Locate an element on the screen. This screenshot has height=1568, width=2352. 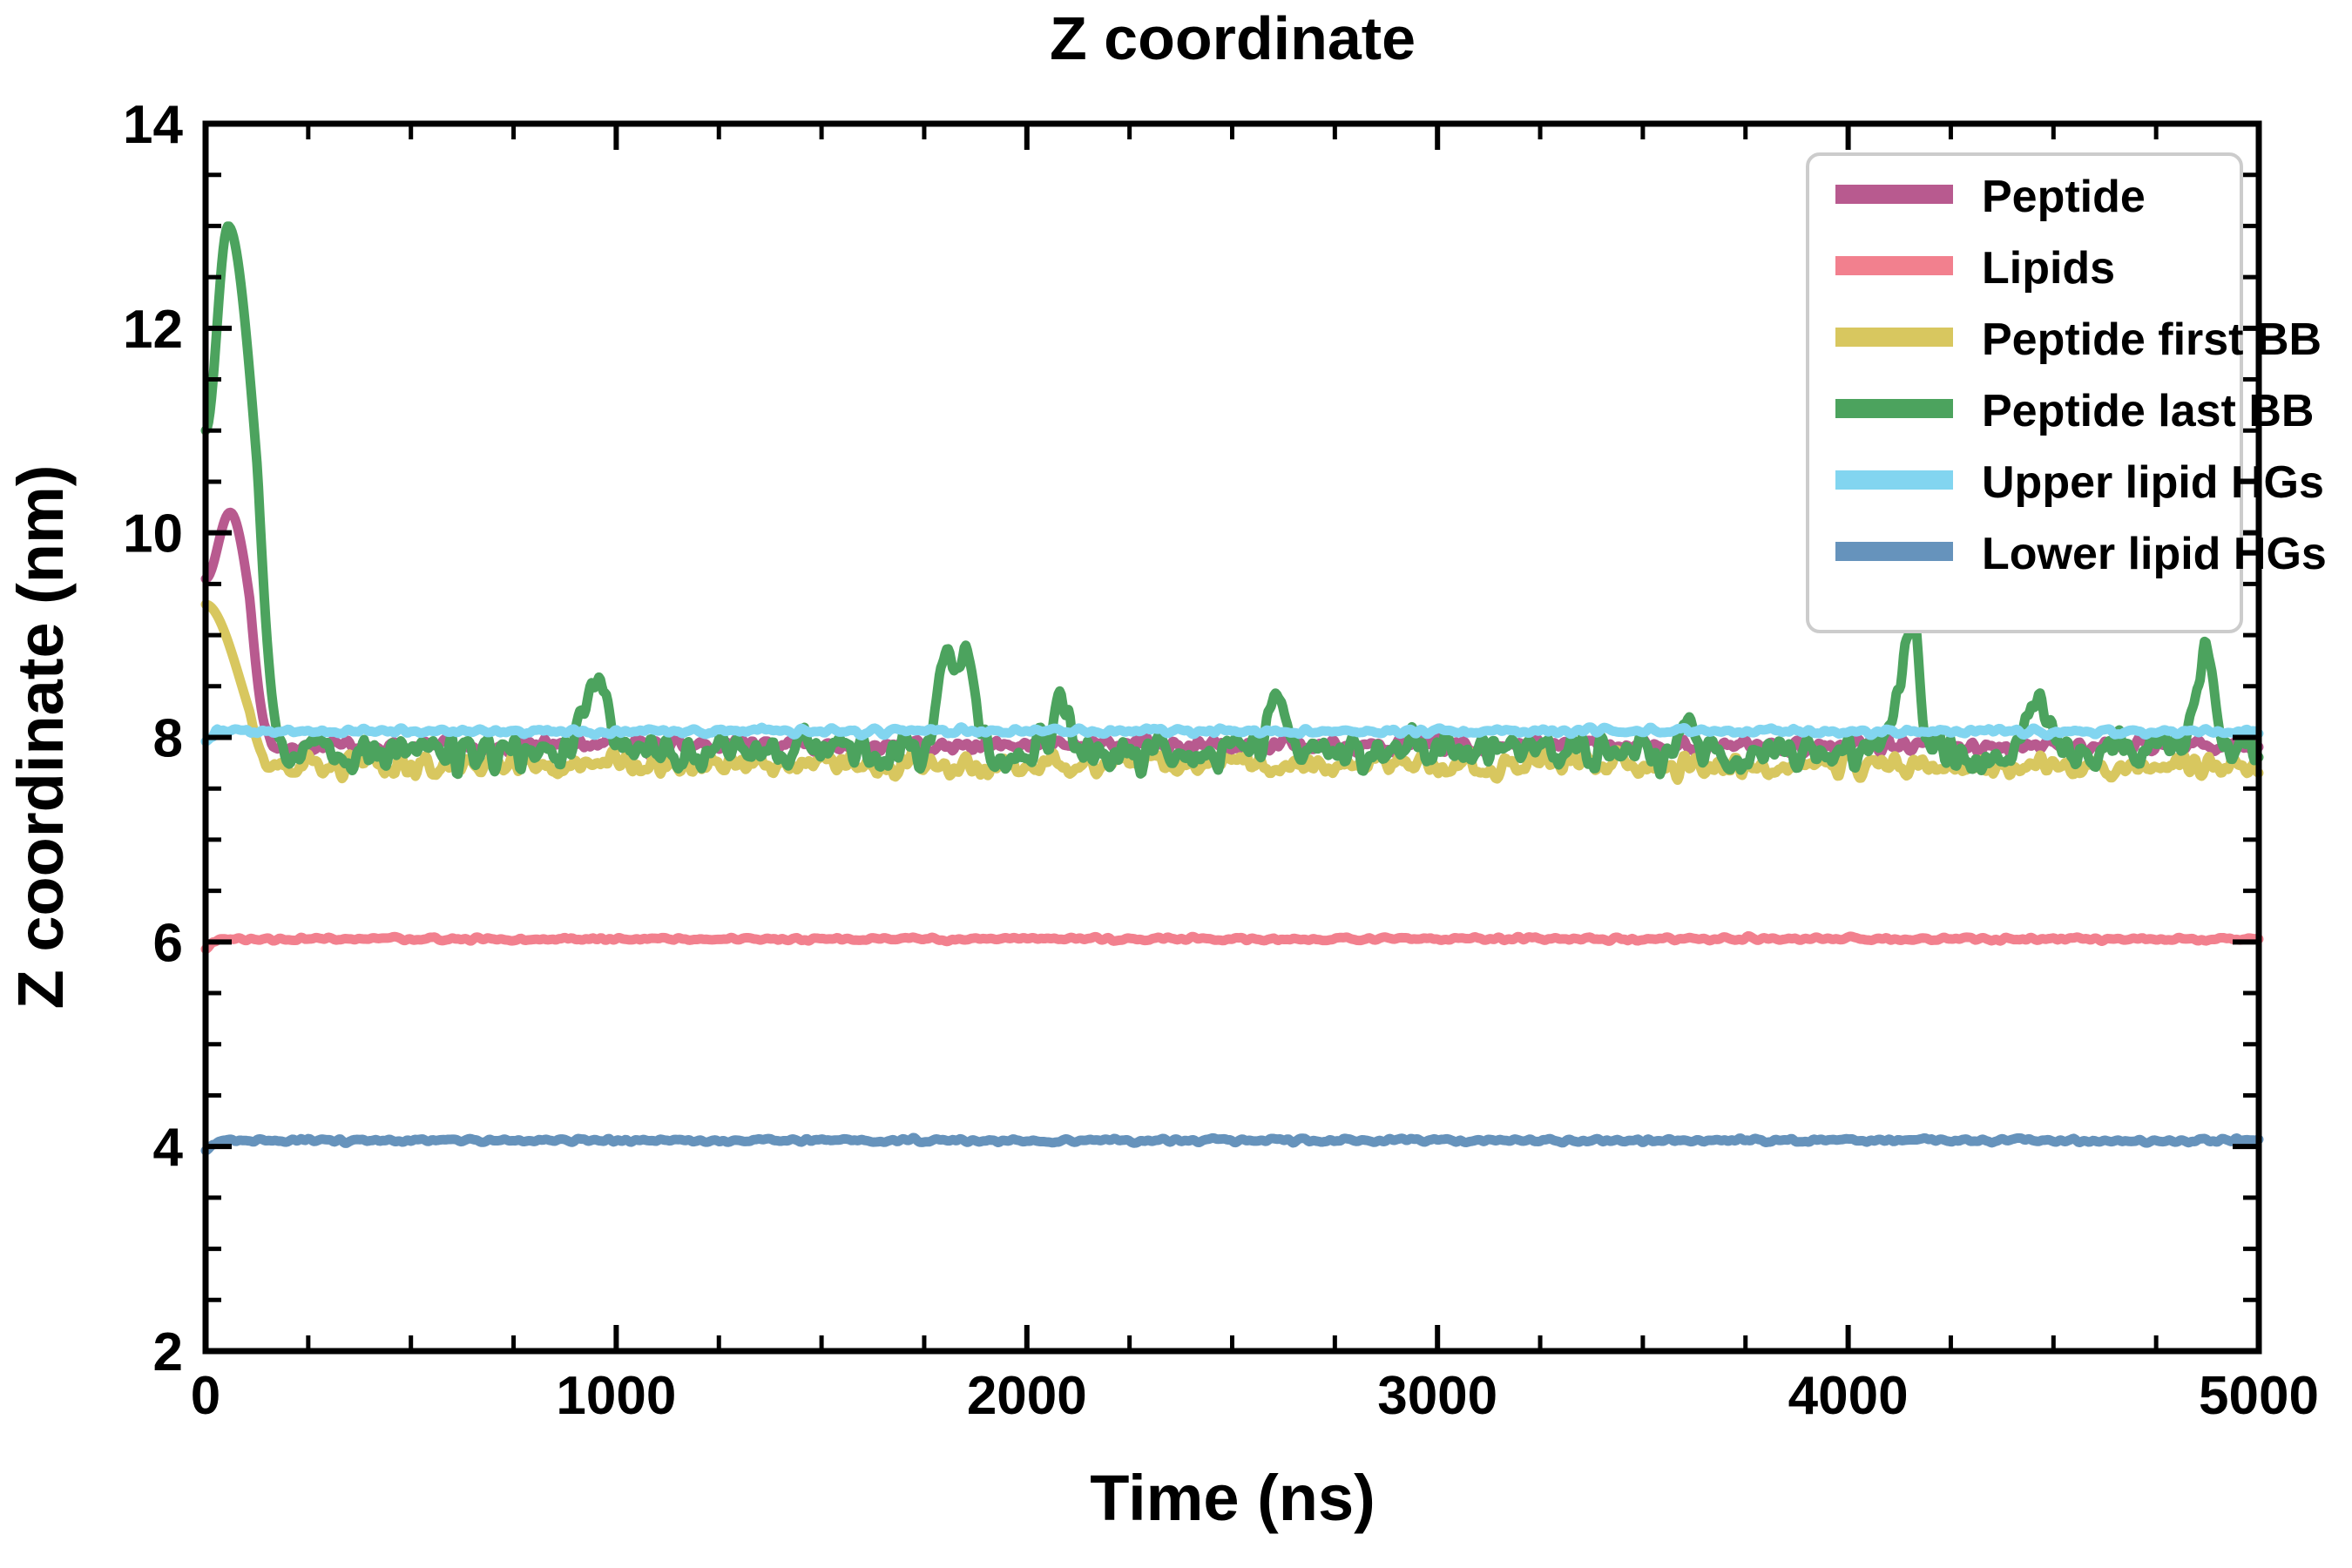
y-tick-label: 10 is located at coordinates (153, 534).